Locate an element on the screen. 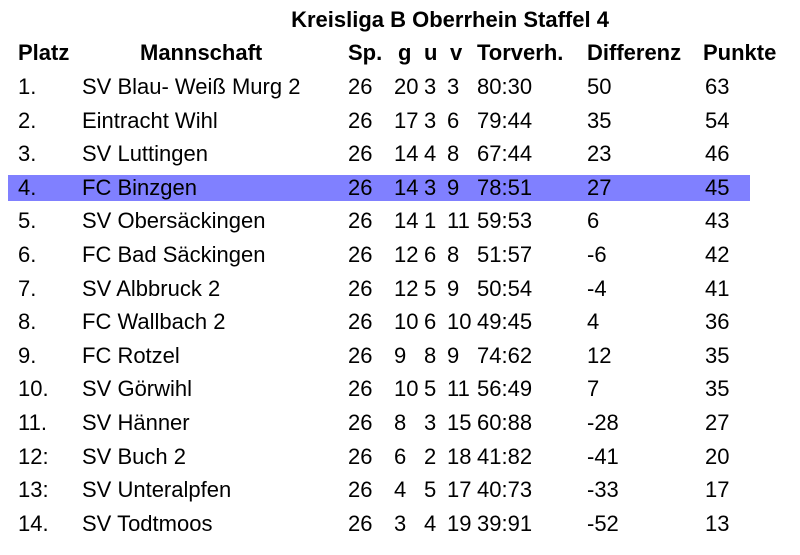 The width and height of the screenshot is (800, 555). header-sp: Sp. is located at coordinates (365, 52).